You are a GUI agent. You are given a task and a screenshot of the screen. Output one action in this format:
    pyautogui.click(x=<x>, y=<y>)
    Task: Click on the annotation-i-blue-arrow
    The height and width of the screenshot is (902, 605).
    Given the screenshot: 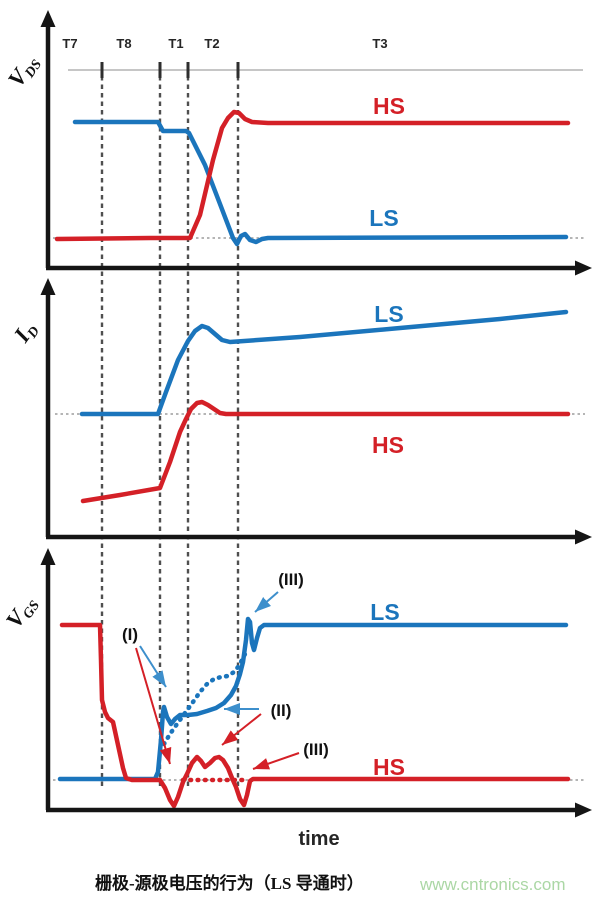 What is the action you would take?
    pyautogui.click(x=153, y=666)
    